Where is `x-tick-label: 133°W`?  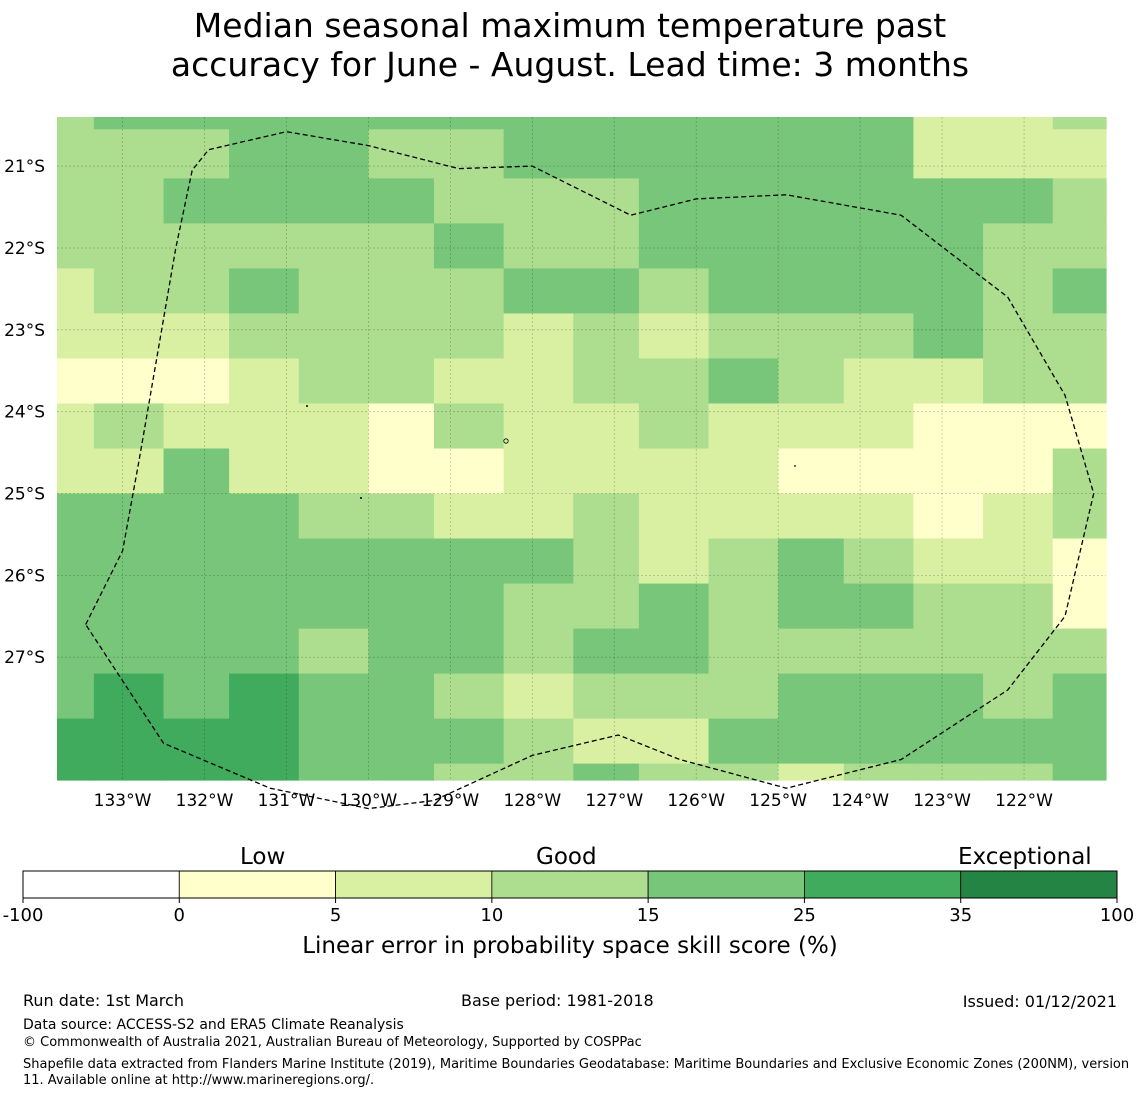 x-tick-label: 133°W is located at coordinates (123, 801).